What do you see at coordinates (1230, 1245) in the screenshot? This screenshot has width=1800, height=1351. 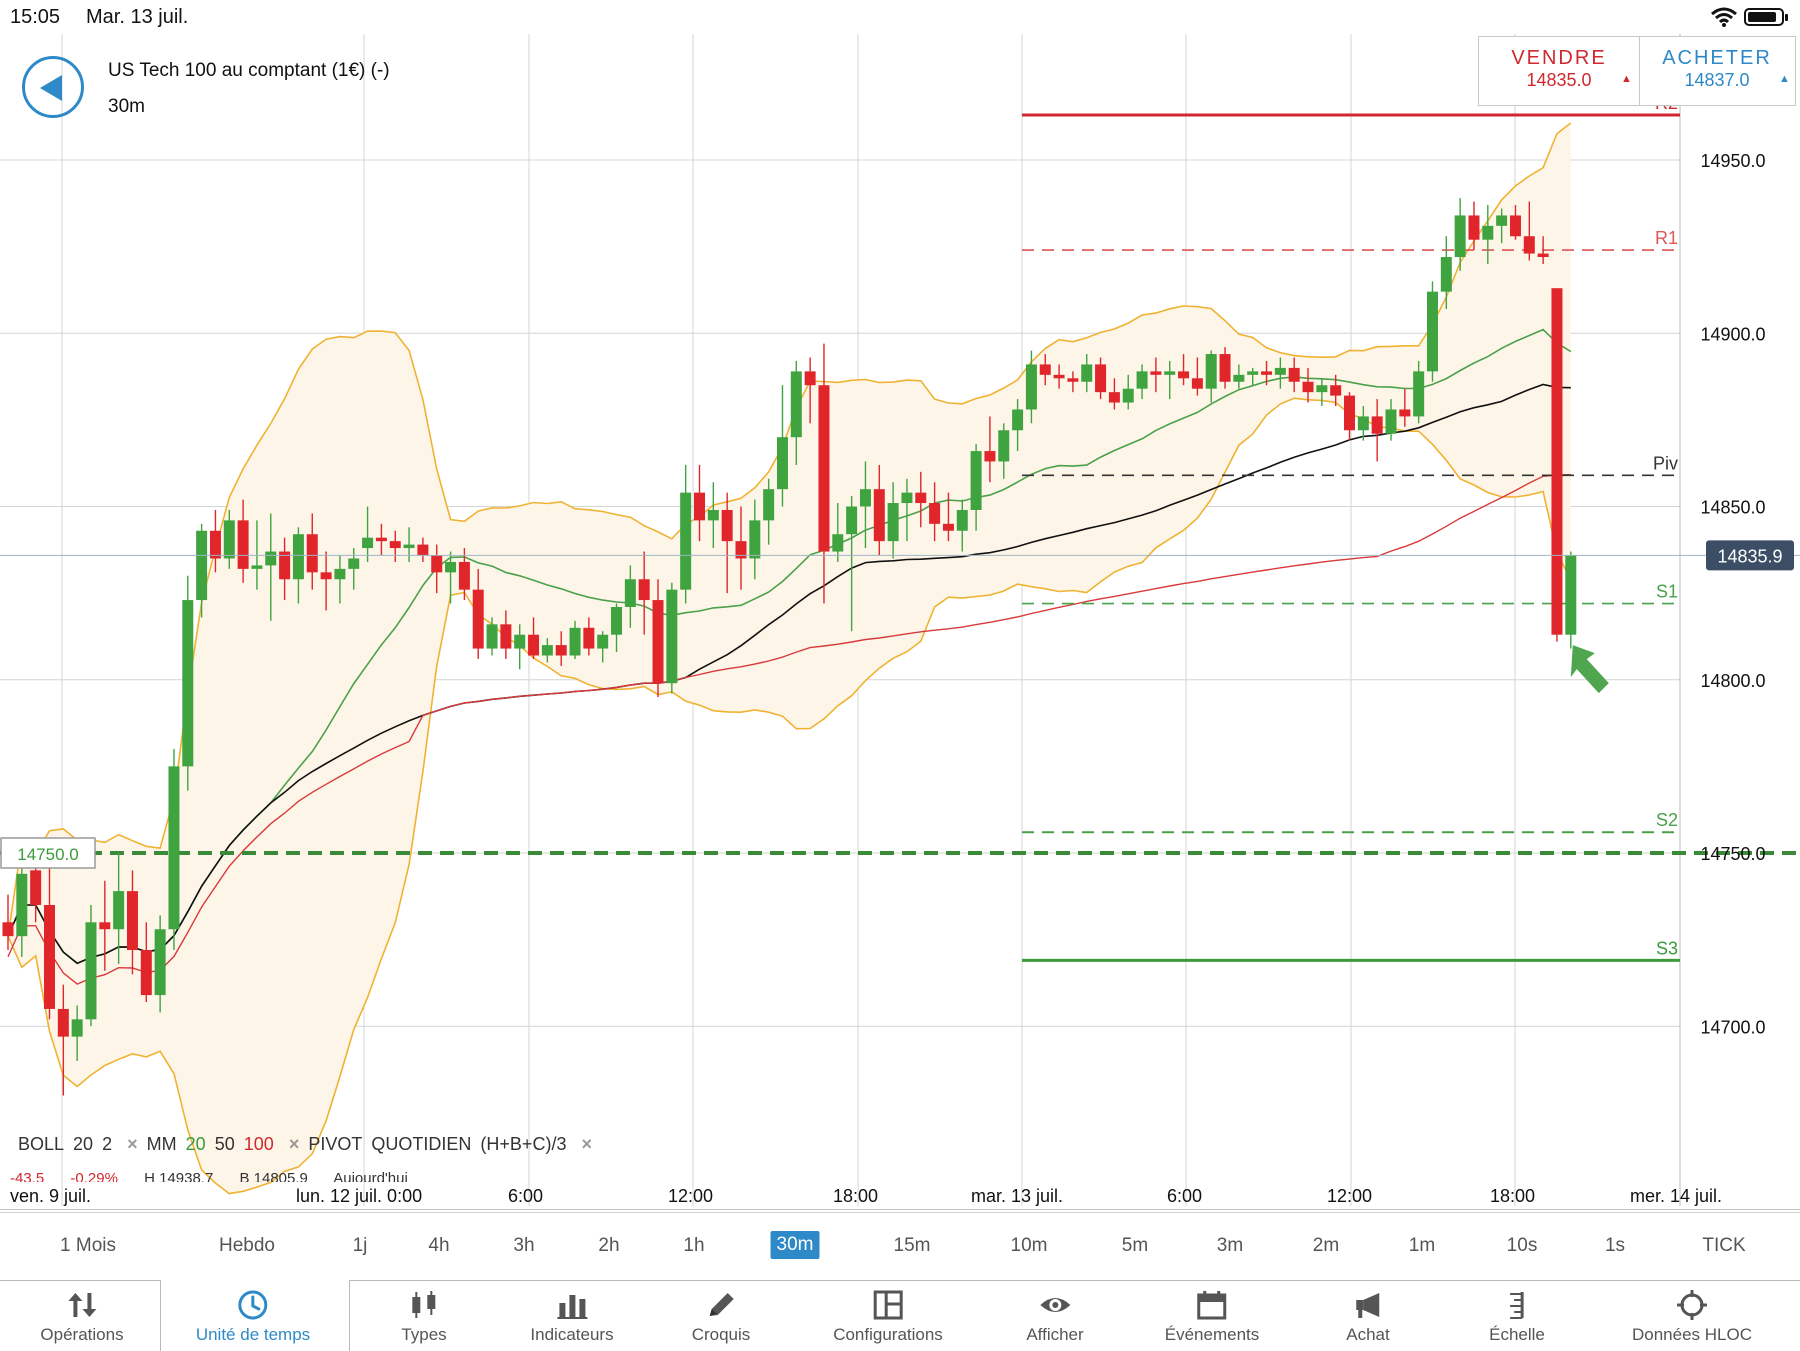 I see `tf-3m: 3m` at bounding box center [1230, 1245].